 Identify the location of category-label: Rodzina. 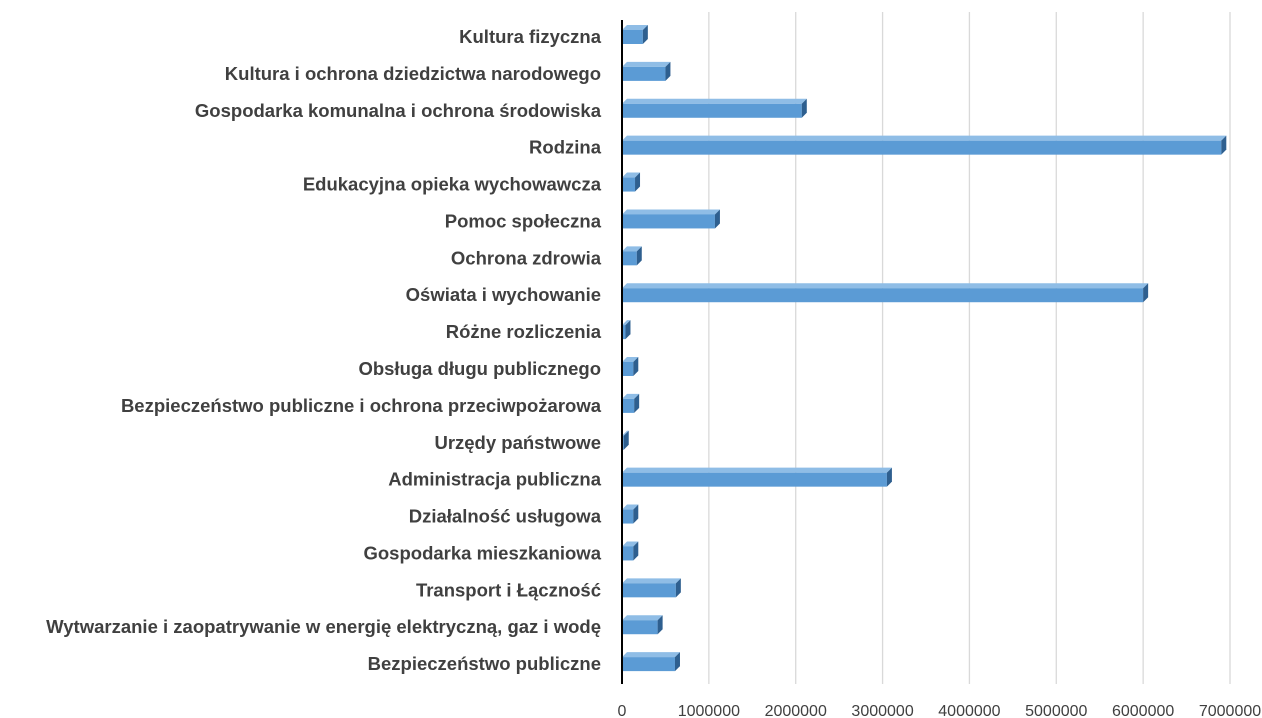
(565, 147).